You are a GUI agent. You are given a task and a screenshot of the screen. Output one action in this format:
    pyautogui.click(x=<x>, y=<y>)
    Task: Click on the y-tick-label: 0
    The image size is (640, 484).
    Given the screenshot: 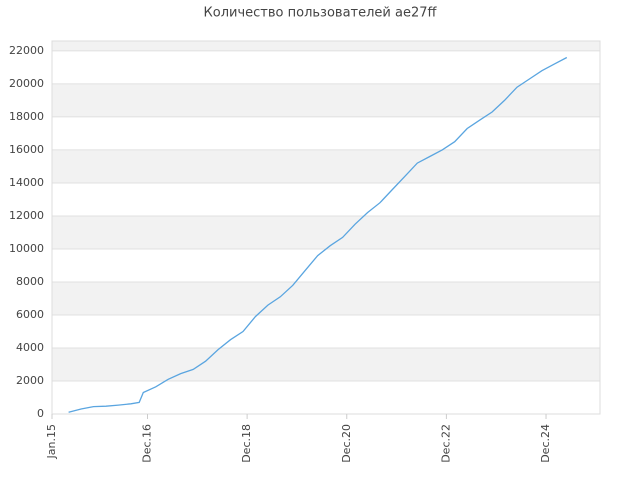 What is the action you would take?
    pyautogui.click(x=40, y=413)
    